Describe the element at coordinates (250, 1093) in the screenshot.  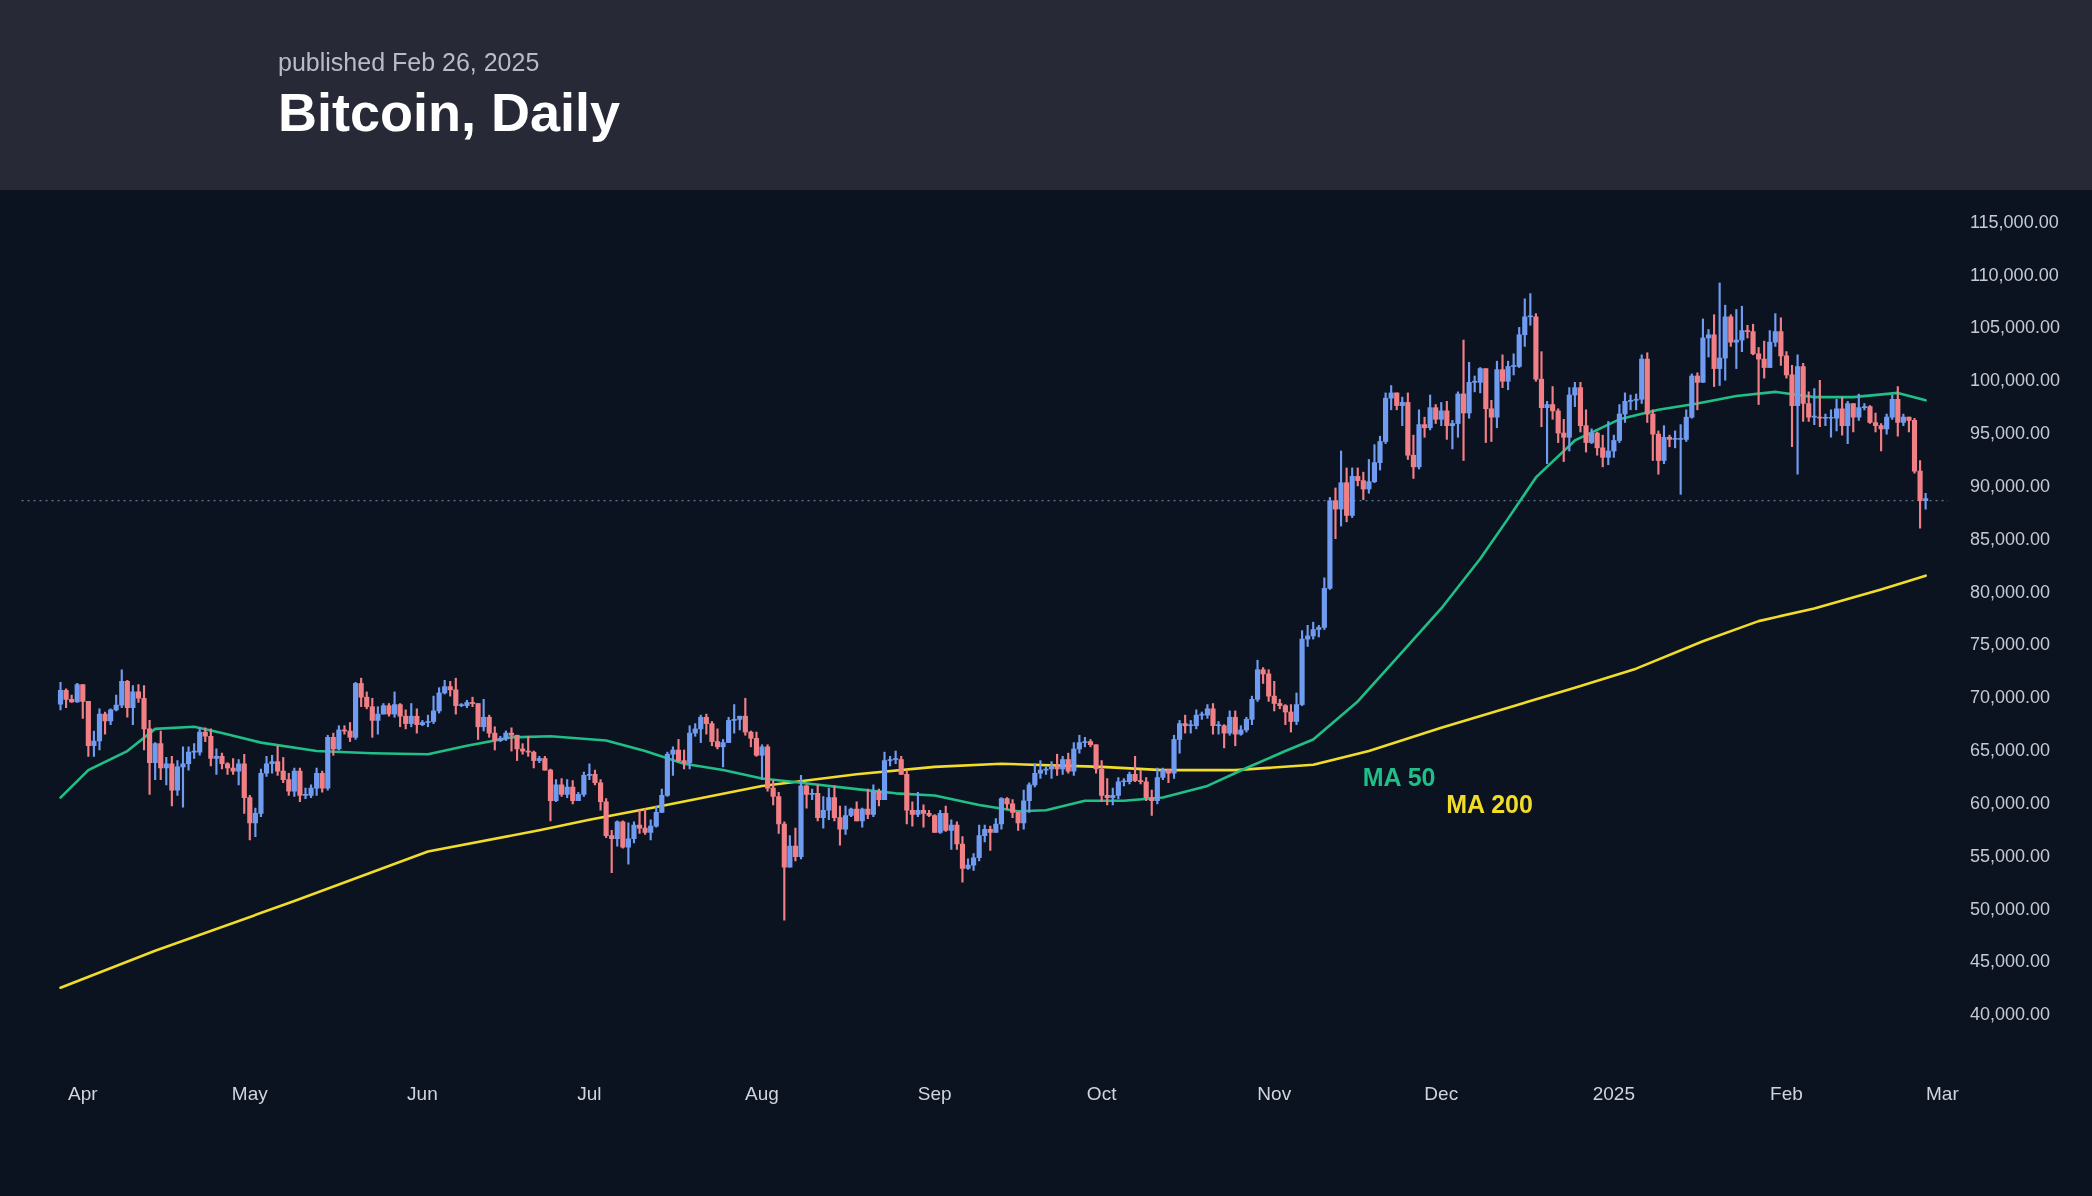
I see `x-tick-label: May` at that location.